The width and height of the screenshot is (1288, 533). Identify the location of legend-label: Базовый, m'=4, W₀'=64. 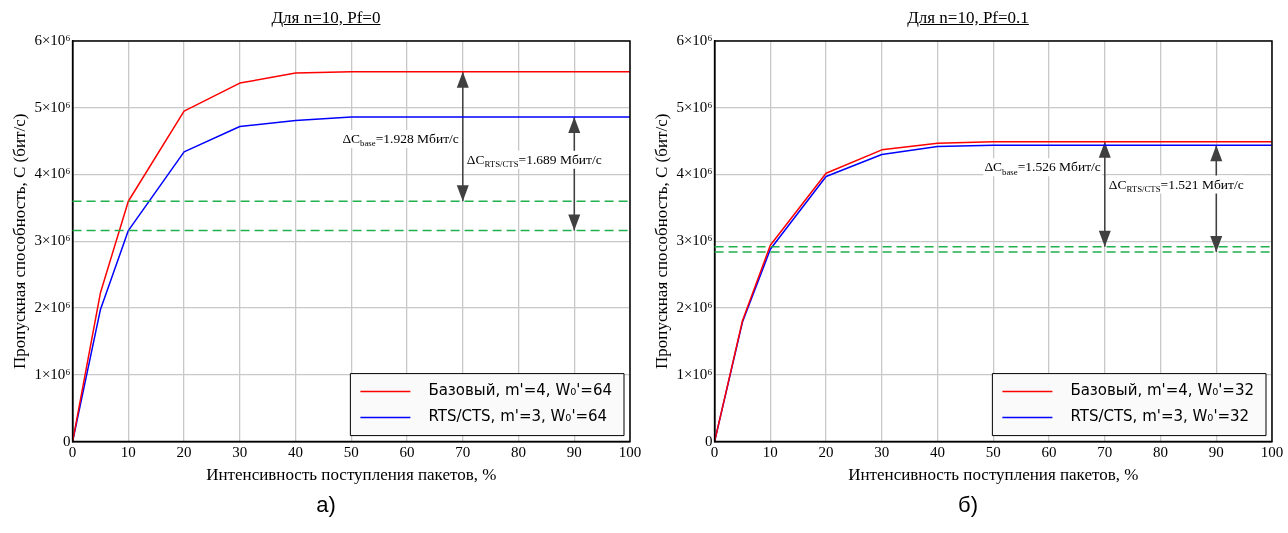
(520, 390).